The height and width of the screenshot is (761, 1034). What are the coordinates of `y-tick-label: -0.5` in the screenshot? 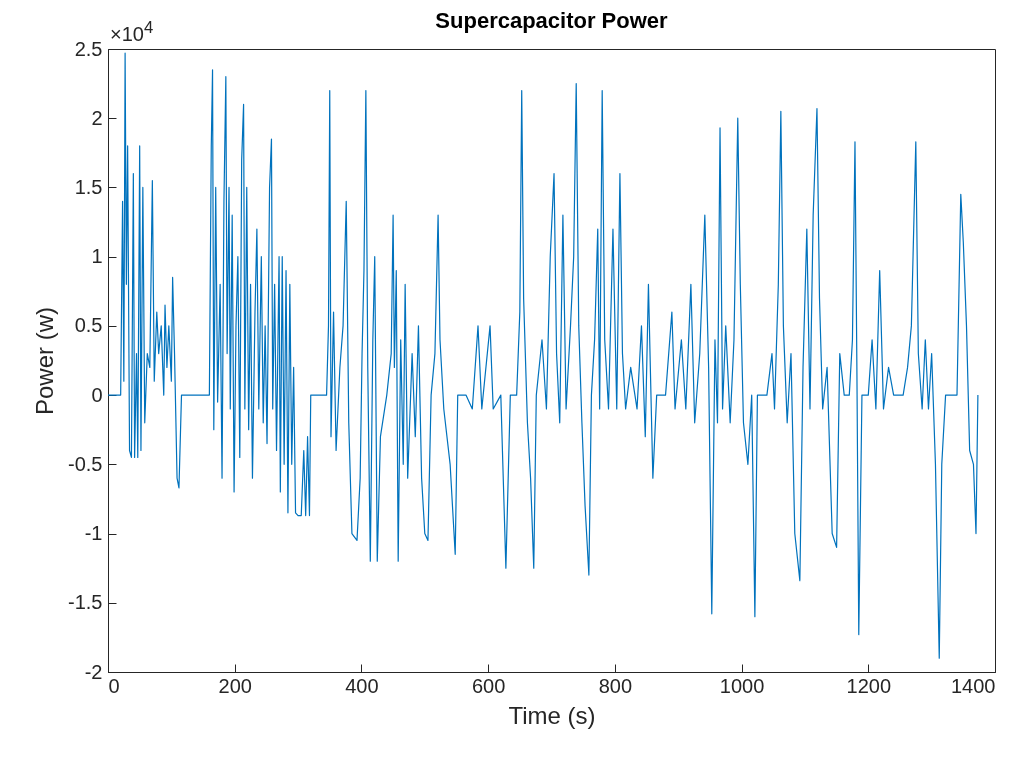 It's located at (85, 463).